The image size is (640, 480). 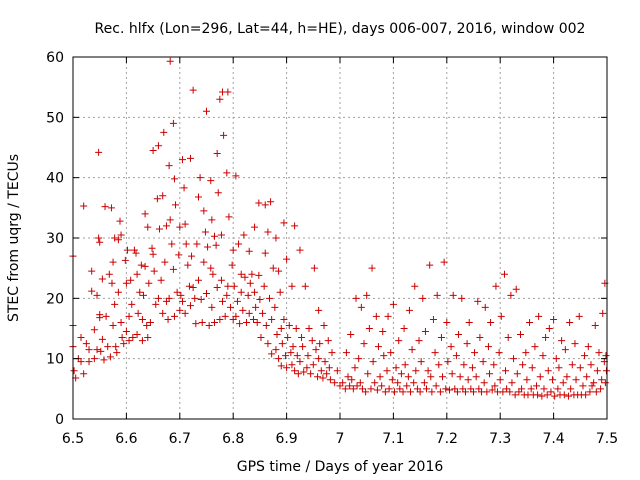 I want to click on x-tick-label: 7.2, so click(x=447, y=439).